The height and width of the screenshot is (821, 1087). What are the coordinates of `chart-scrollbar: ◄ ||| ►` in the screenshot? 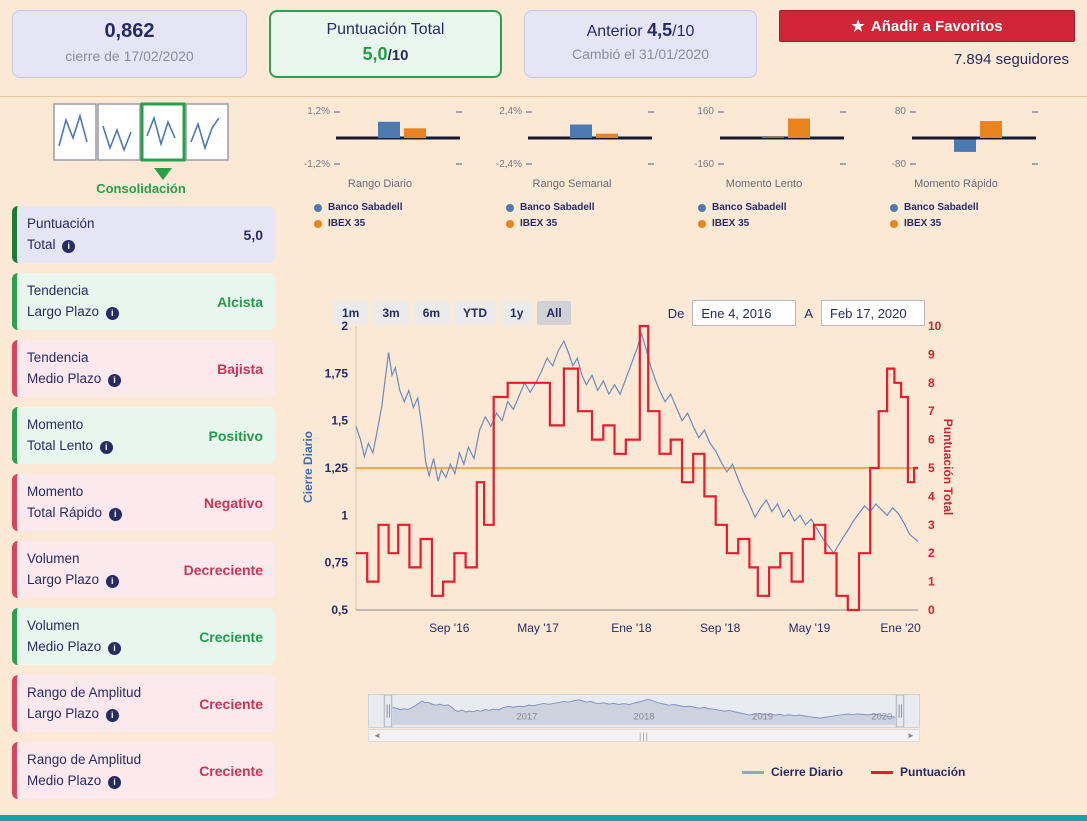 It's located at (644, 735).